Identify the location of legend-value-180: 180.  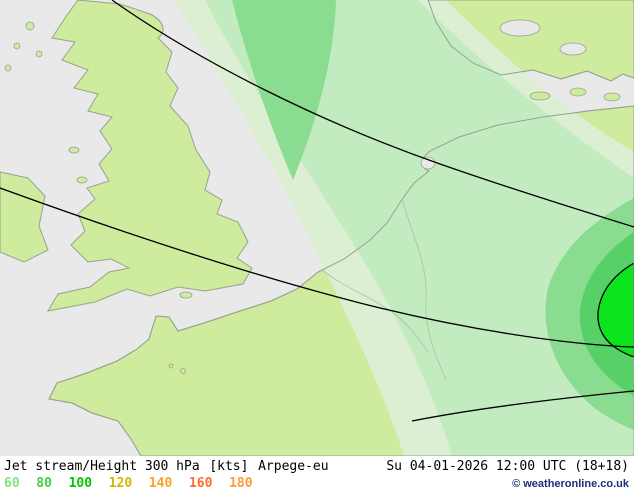
(241, 483).